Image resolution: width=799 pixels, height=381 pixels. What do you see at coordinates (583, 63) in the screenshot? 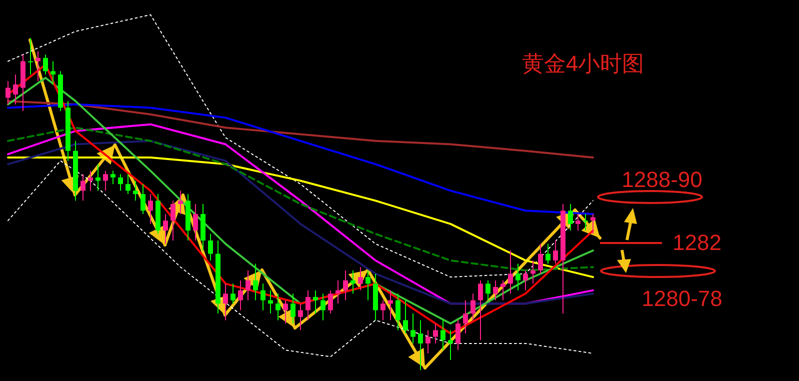
I see `title: 黄金4小时图` at bounding box center [583, 63].